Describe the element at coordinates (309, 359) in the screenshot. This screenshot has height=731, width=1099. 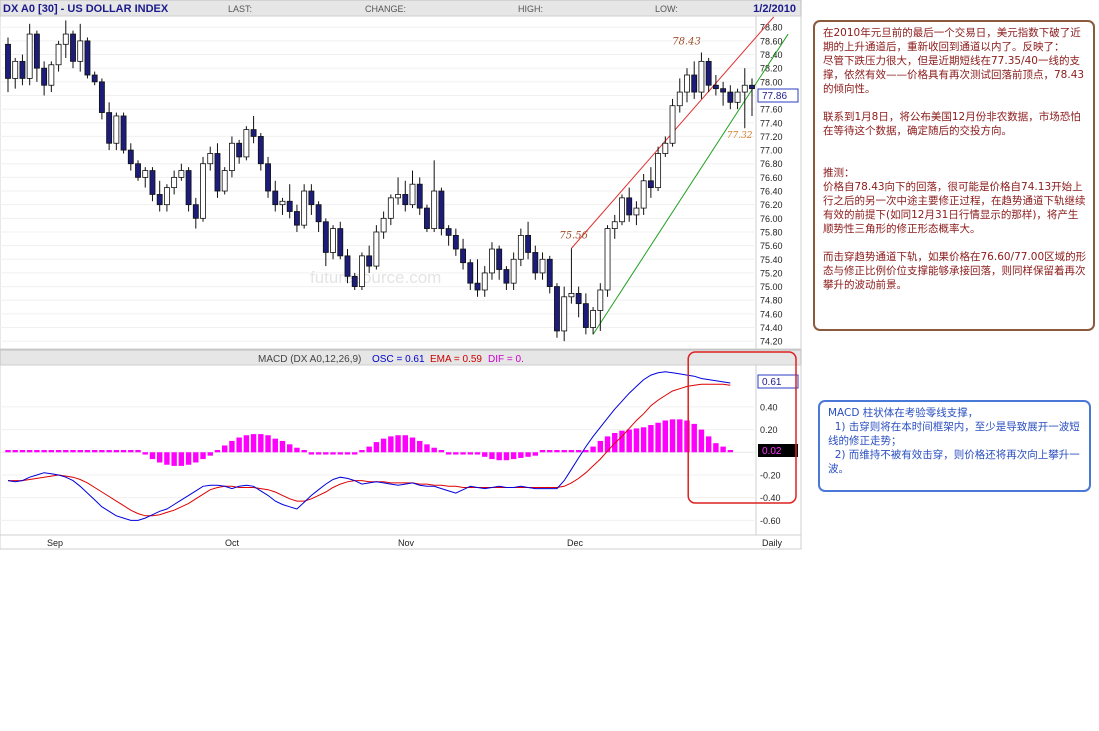
I see `macd-legend-name: MACD (DX A0,12,26,9)` at that location.